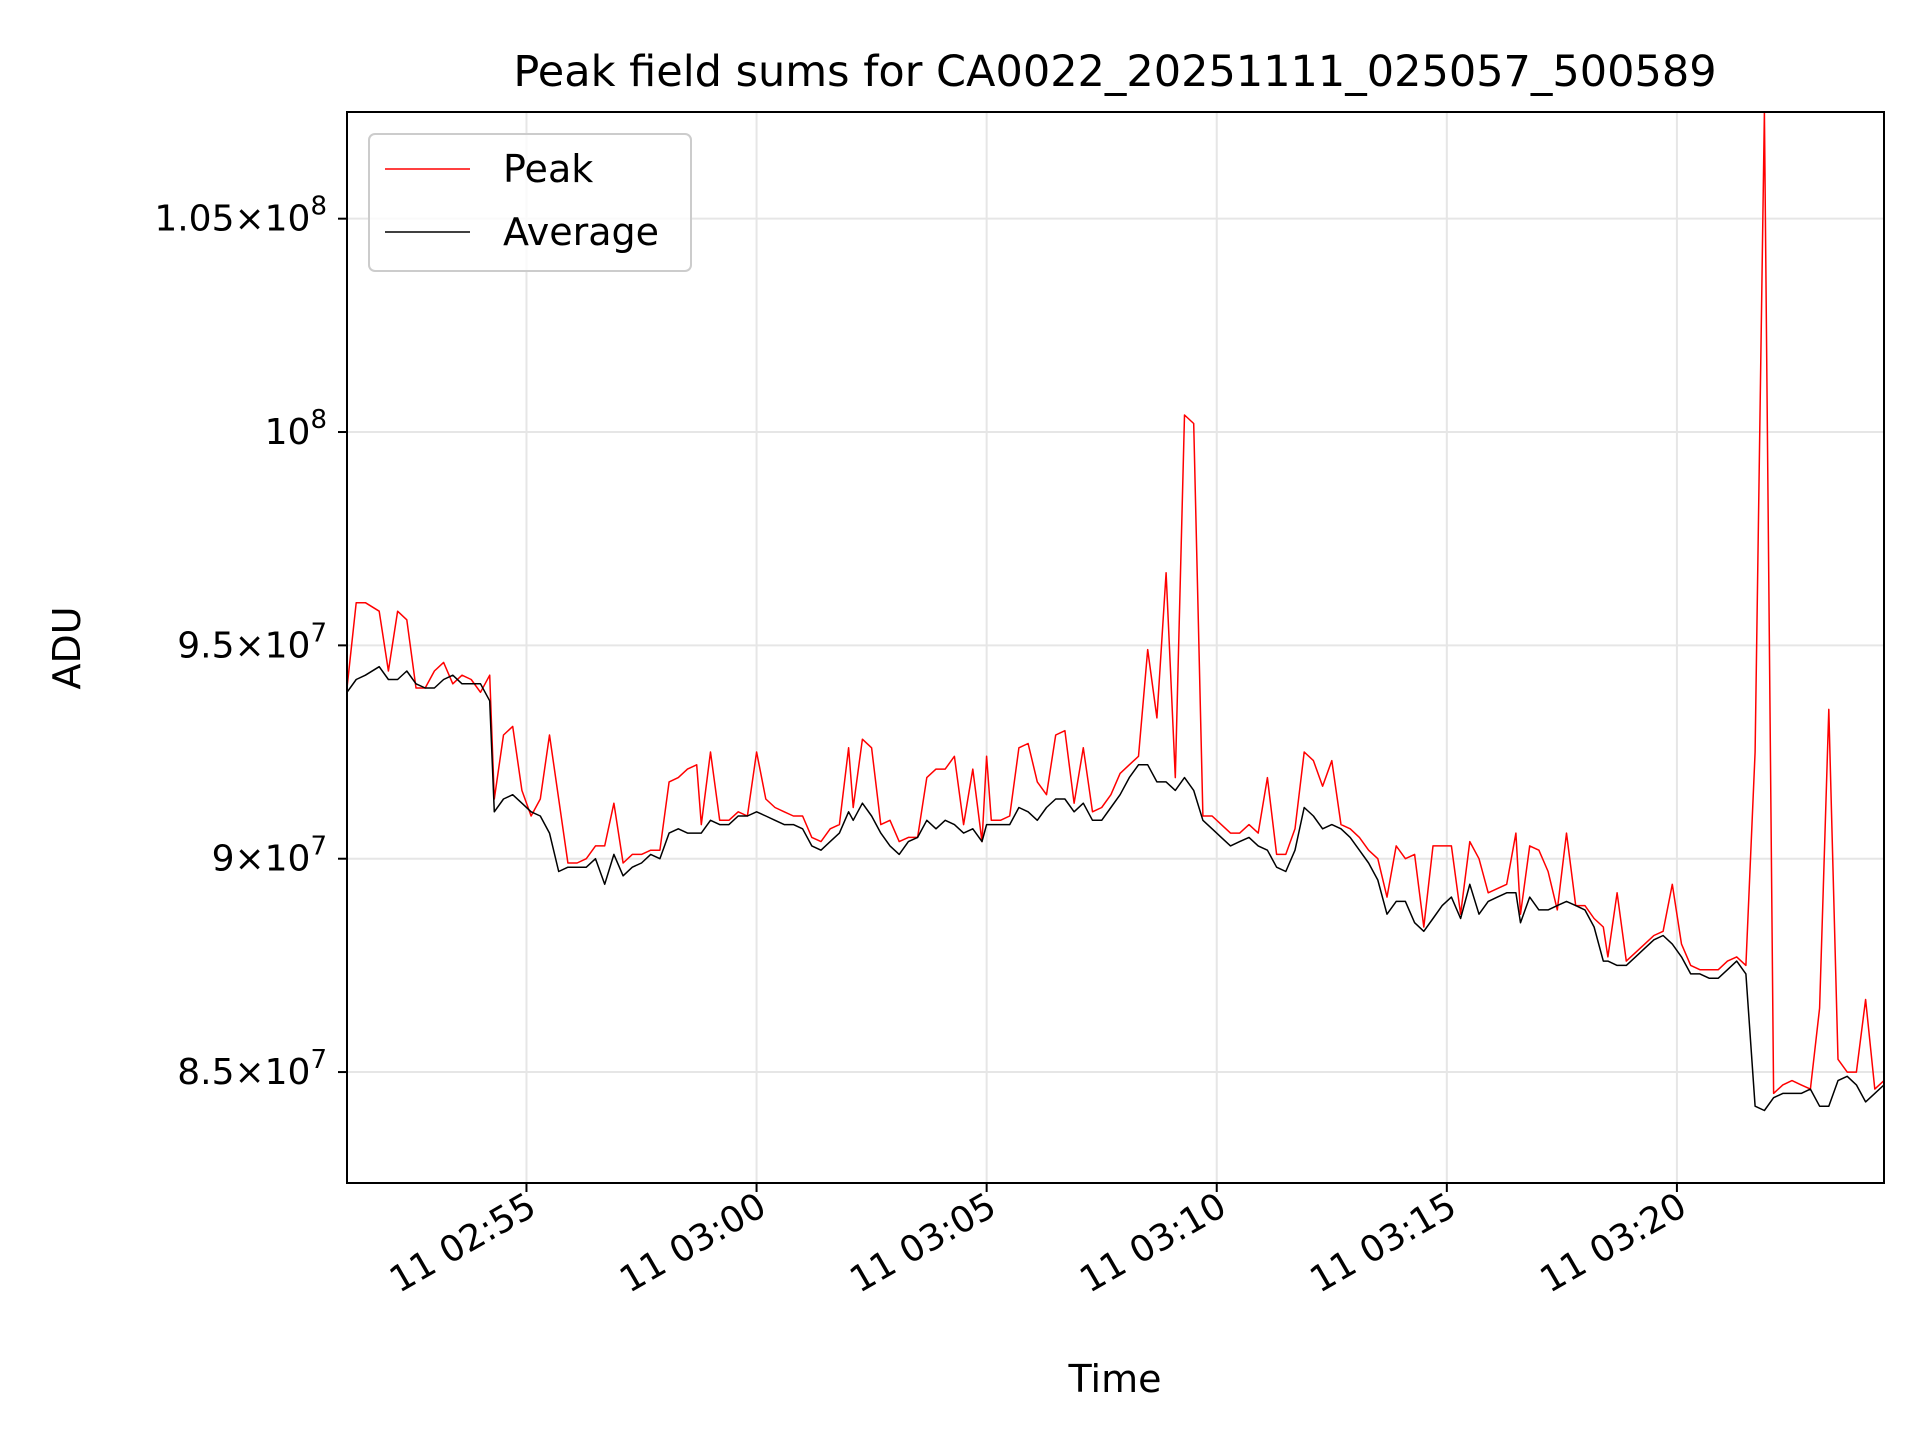  I want to click on y-axis-ticks: 8.5×107 9×107 9.5×107 108 1.05×108, so click(250, 642).